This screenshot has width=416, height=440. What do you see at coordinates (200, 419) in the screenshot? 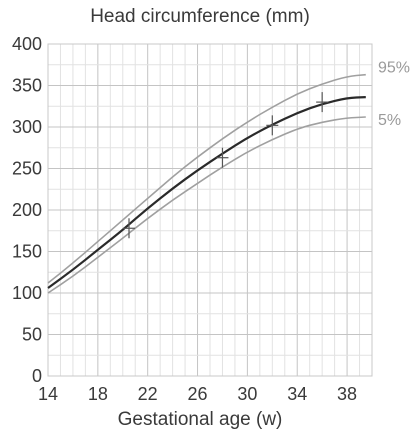
I see `x-axis-label: Gestational age (w)` at bounding box center [200, 419].